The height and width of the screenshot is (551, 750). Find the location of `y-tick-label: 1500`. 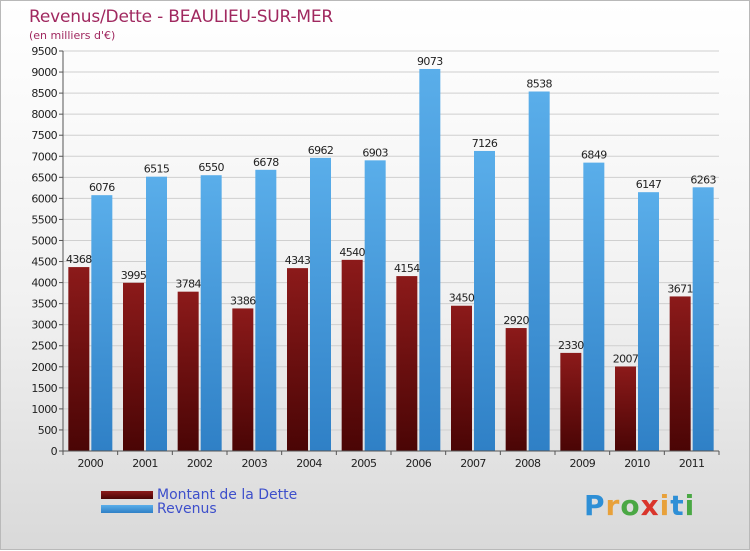

y-tick-label: 1500 is located at coordinates (44, 388).